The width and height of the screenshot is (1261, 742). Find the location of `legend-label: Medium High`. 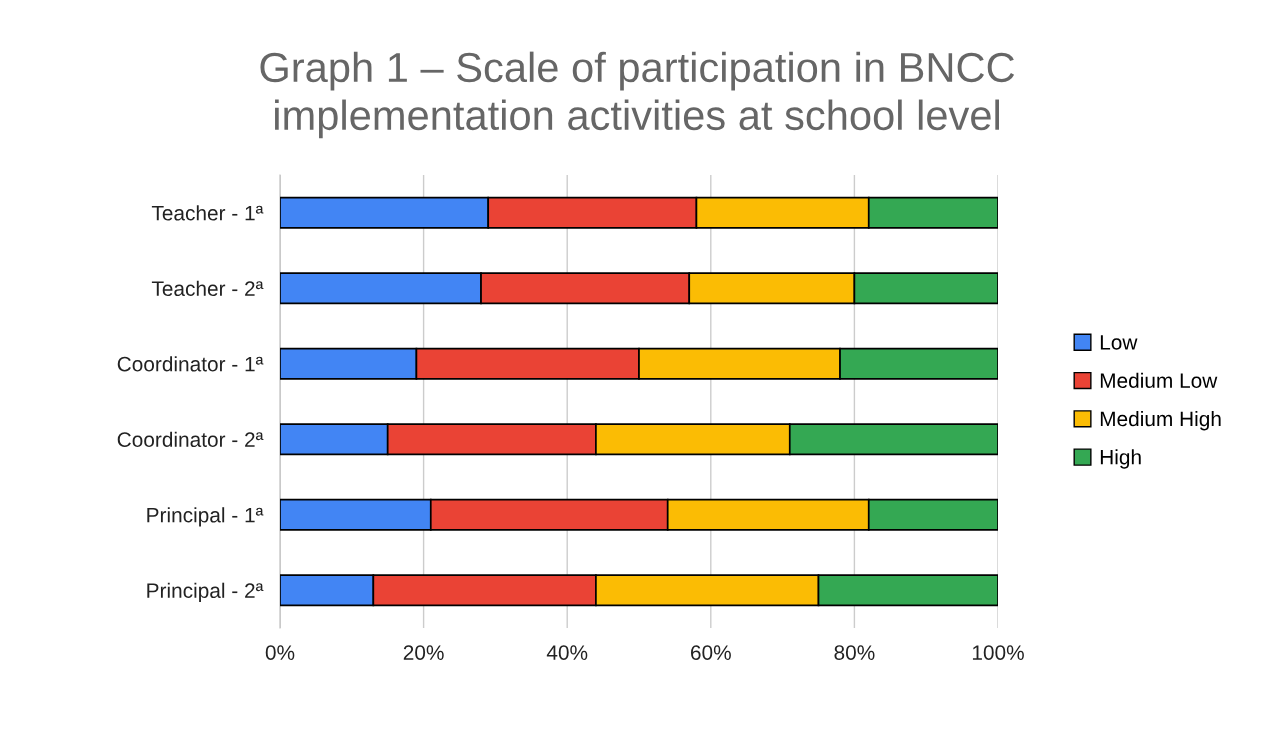

legend-label: Medium High is located at coordinates (1160, 420).